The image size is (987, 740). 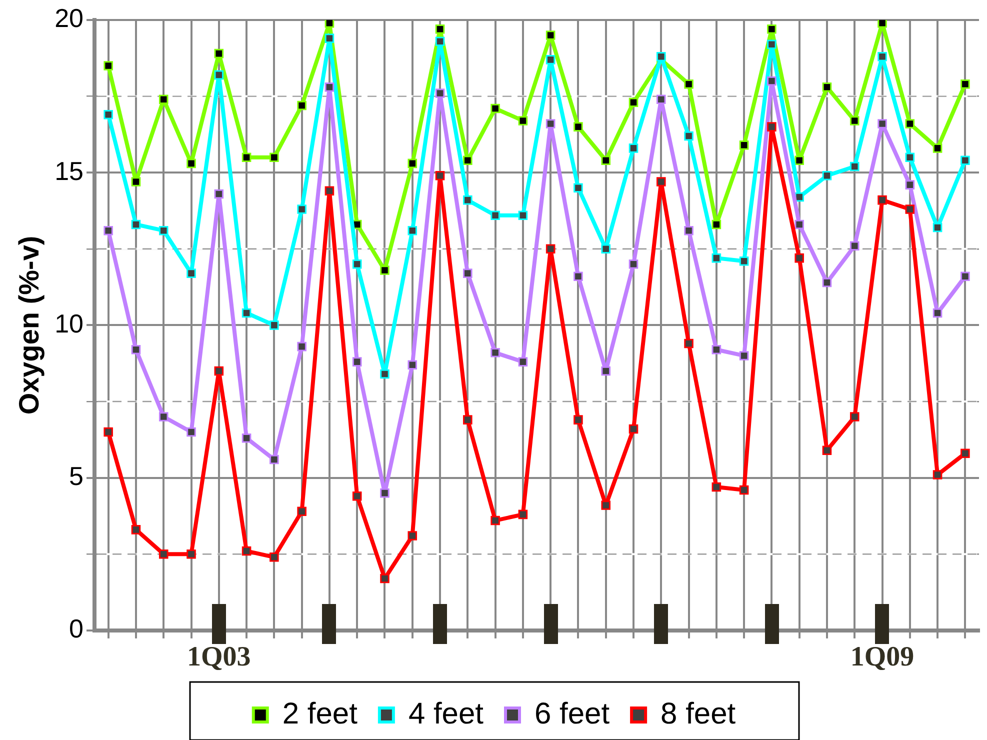 I want to click on legend-label: 4 feet, so click(x=446, y=713).